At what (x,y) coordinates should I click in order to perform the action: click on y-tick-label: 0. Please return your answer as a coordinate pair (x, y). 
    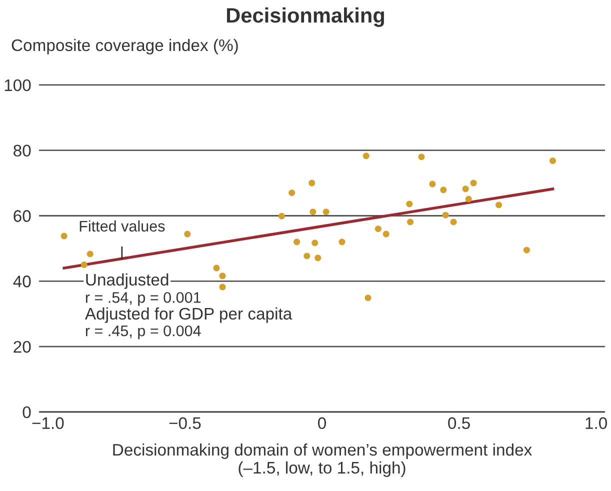
    Looking at the image, I should click on (26, 412).